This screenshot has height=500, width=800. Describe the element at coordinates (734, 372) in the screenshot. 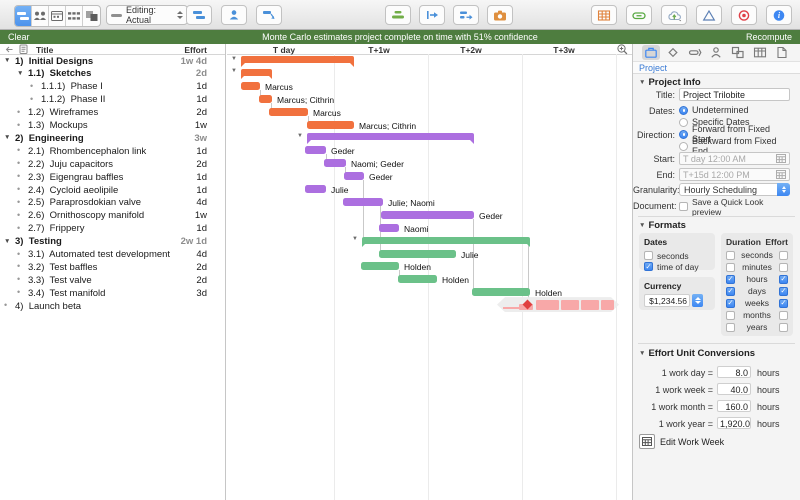

I see `conversion-value-field: 8.0` at that location.